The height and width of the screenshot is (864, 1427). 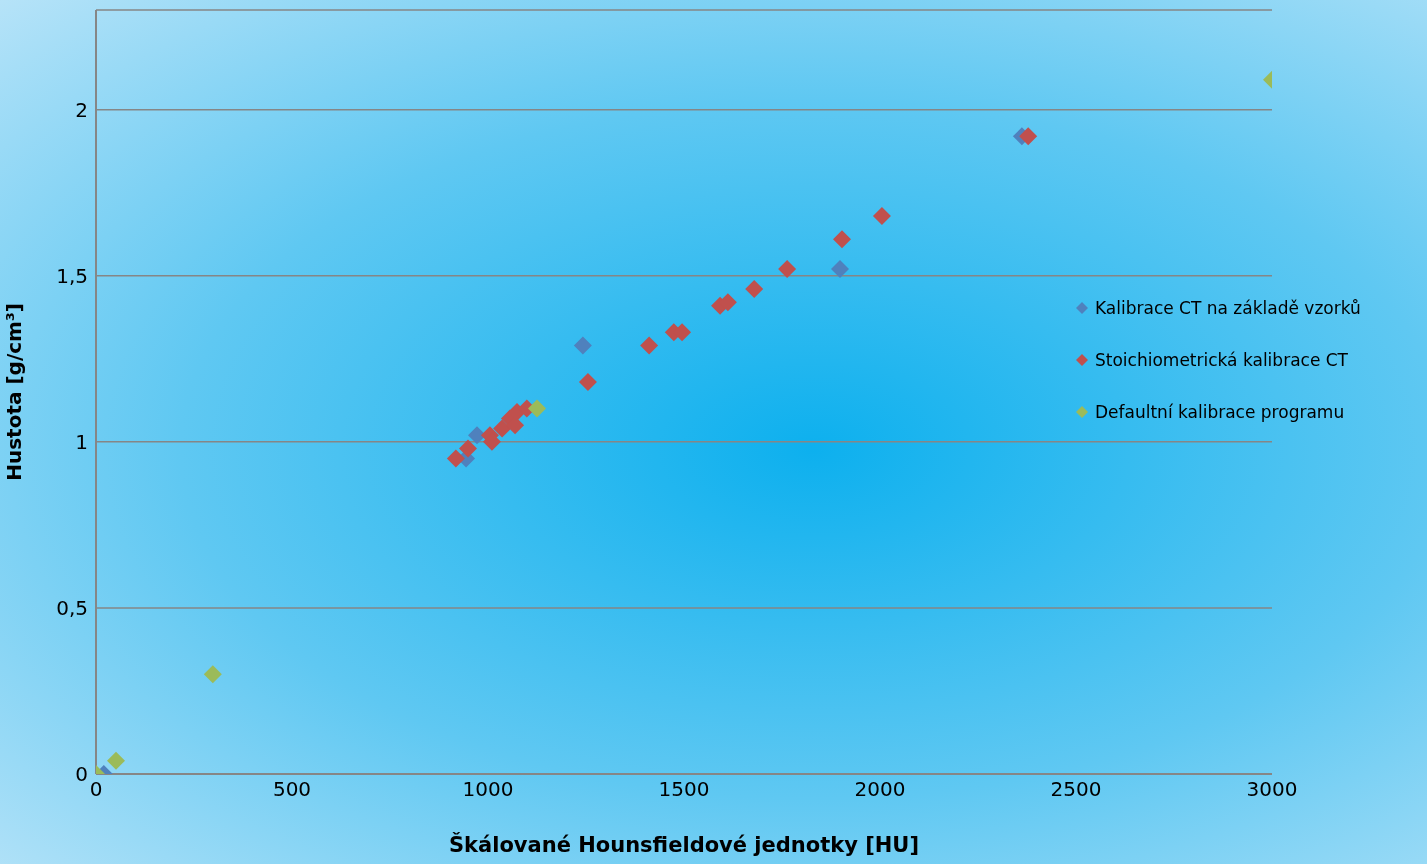 I want to click on x-tick-label: 1500, so click(x=684, y=789).